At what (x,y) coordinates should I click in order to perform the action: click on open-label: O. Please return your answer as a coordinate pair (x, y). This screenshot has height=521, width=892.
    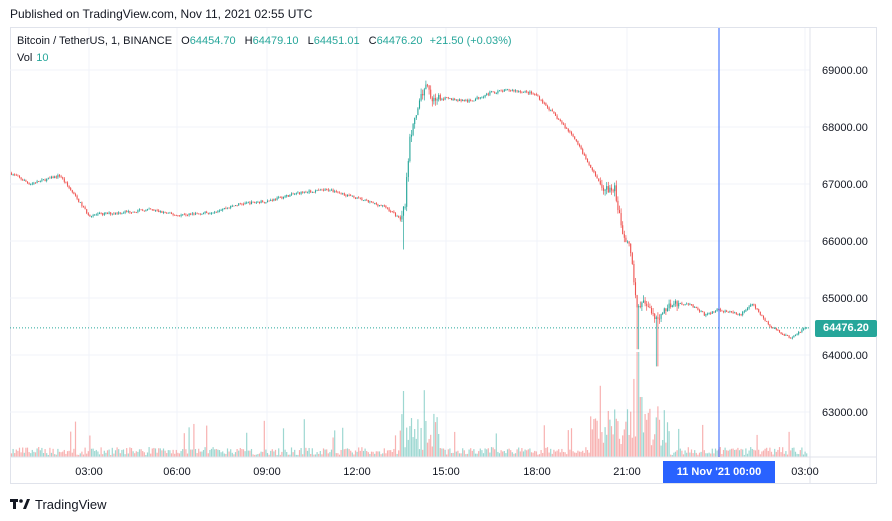
    Looking at the image, I should click on (185, 41).